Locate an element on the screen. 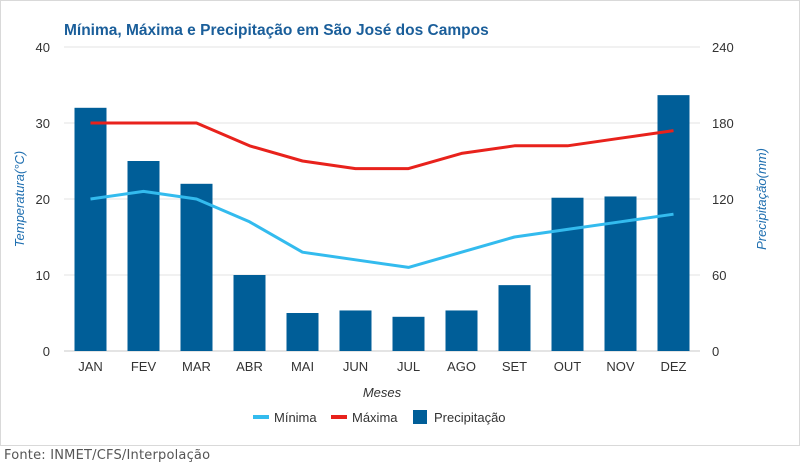 The width and height of the screenshot is (800, 466). y-right-axis-title: Precipitação(mm) is located at coordinates (761, 199).